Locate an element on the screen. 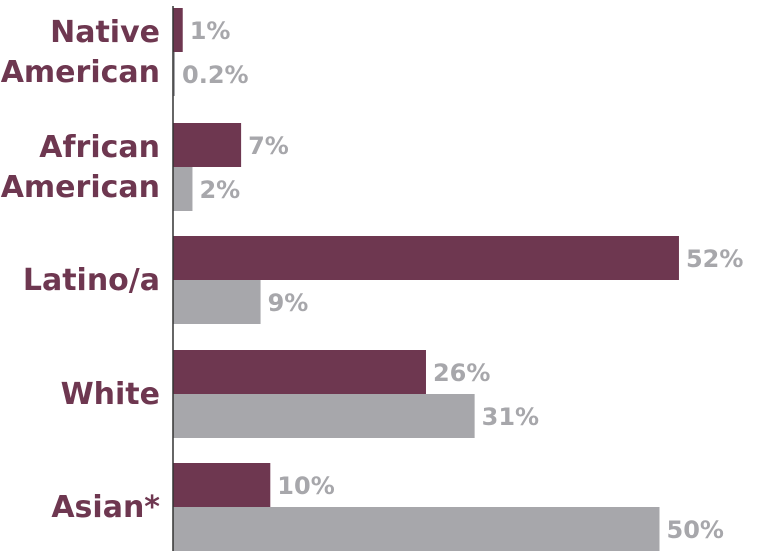 The height and width of the screenshot is (551, 763). category-label-latino-a: Latino/a is located at coordinates (91, 280).